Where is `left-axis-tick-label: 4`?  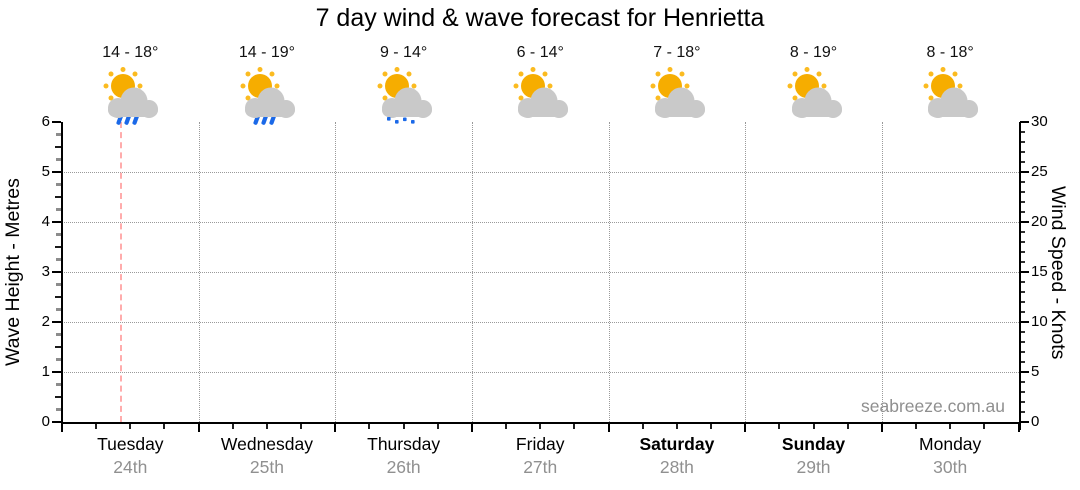
left-axis-tick-label: 4 is located at coordinates (45, 221).